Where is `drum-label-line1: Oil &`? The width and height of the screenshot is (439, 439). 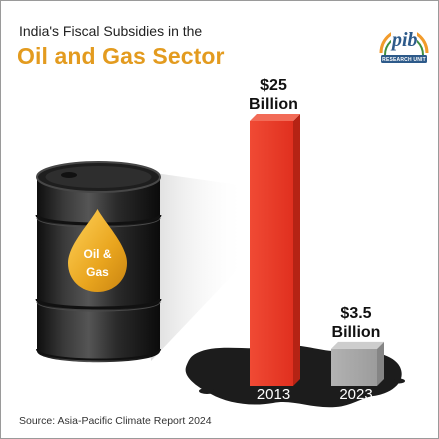 drum-label-line1: Oil & is located at coordinates (97, 254).